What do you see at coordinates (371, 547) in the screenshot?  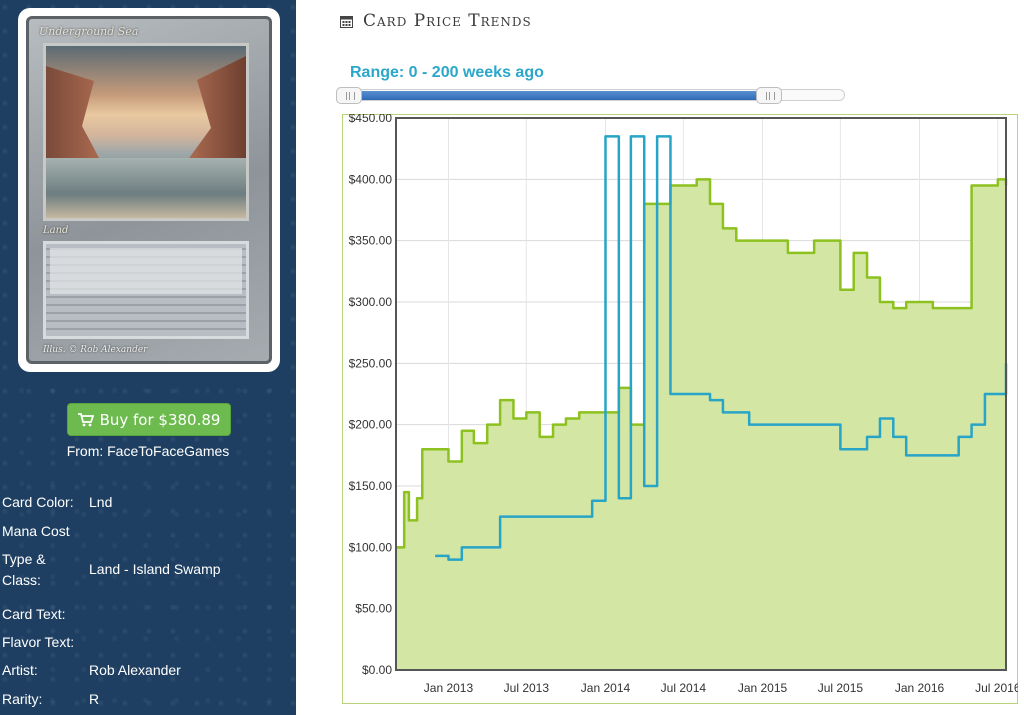 I see `y-tick-label: $100.00` at bounding box center [371, 547].